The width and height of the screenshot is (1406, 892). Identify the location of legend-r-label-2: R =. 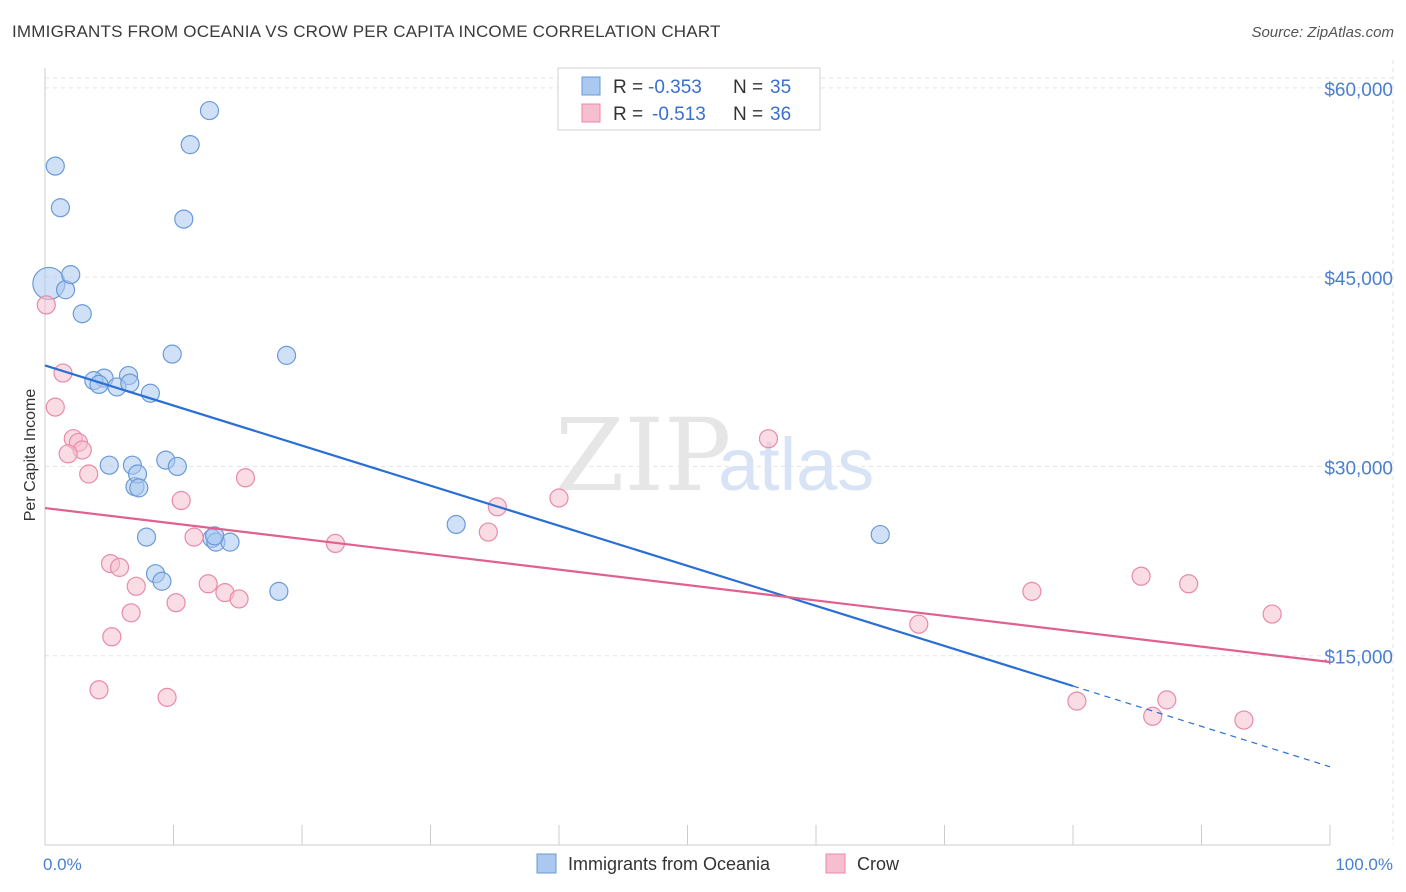
(628, 114).